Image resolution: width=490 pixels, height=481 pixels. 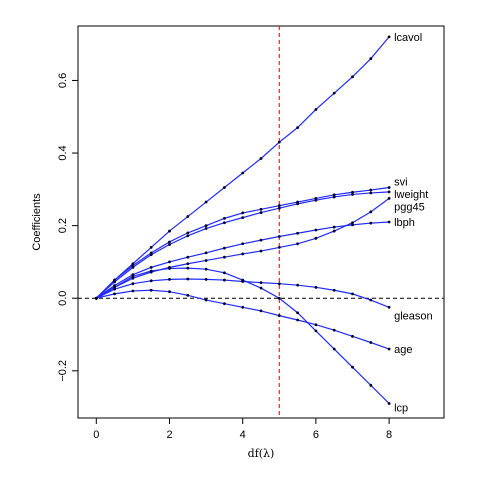 I want to click on x-axis-title: df(λ), so click(x=261, y=453).